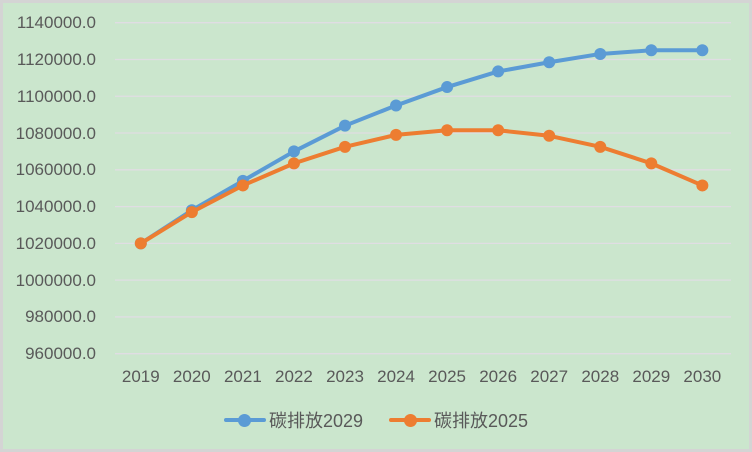 This screenshot has height=452, width=752. What do you see at coordinates (294, 376) in the screenshot?
I see `x-axis-tick-label: 2022` at bounding box center [294, 376].